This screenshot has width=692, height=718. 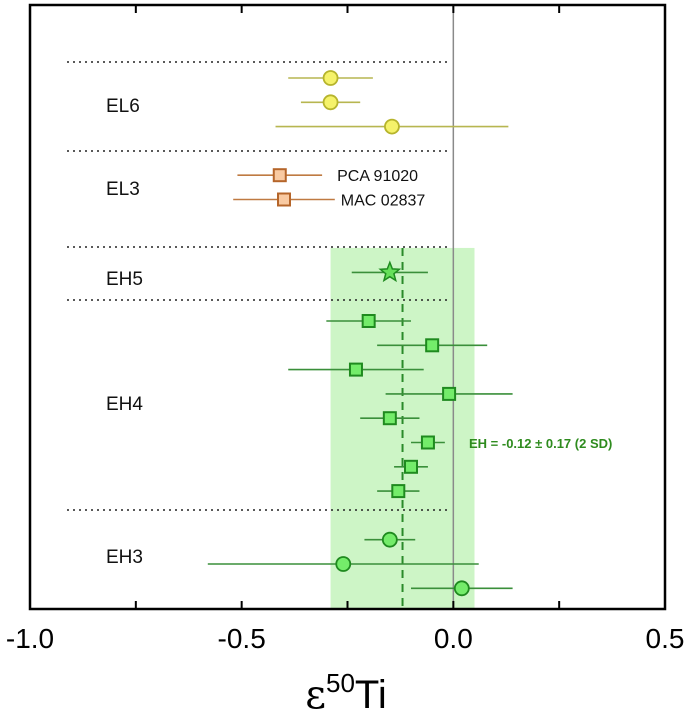 What do you see at coordinates (428, 307) in the screenshot?
I see `reference-layer` at bounding box center [428, 307].